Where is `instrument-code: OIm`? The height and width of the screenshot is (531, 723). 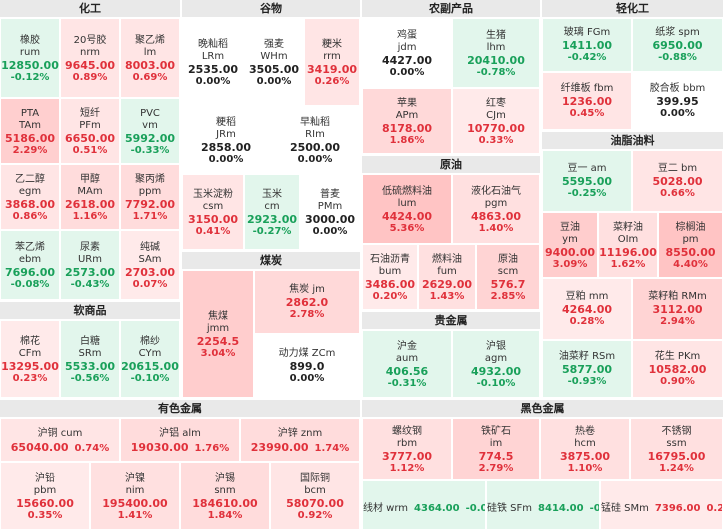
instrument-code: OIm is located at coordinates (628, 239).